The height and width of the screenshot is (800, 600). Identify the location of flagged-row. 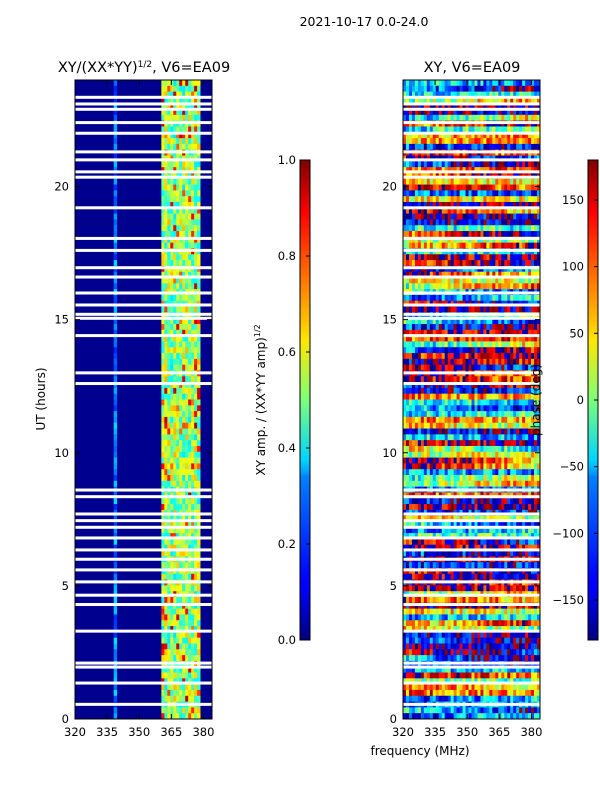
(143, 538).